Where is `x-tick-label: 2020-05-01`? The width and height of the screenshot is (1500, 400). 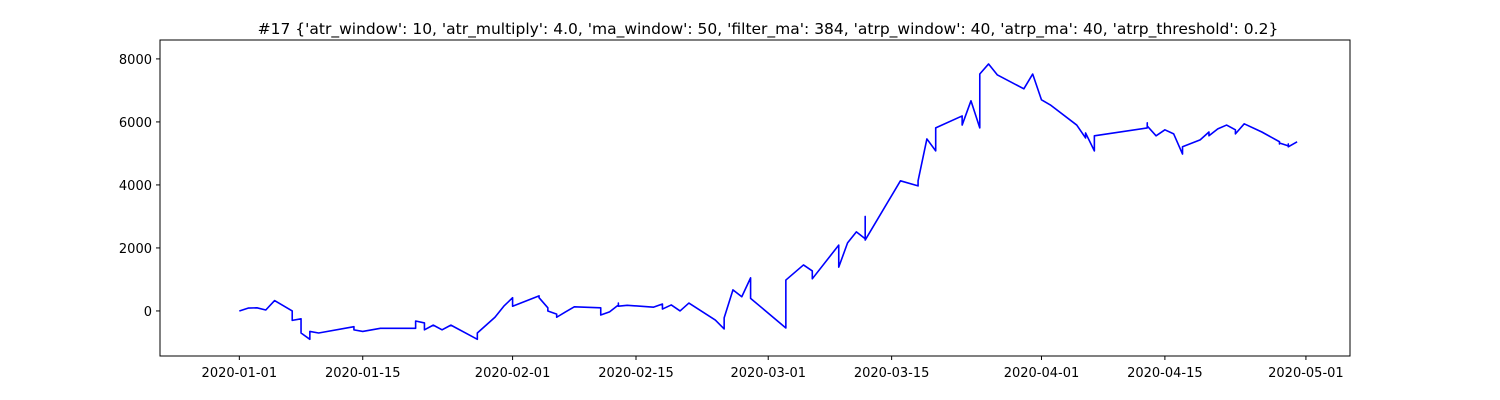 x-tick-label: 2020-05-01 is located at coordinates (1306, 373).